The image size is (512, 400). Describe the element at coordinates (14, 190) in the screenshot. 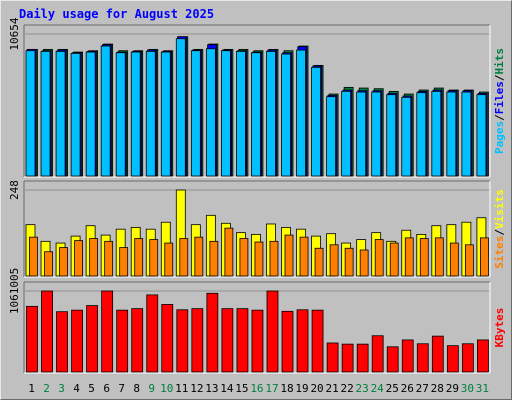

I see `y-max-label: 248` at that location.